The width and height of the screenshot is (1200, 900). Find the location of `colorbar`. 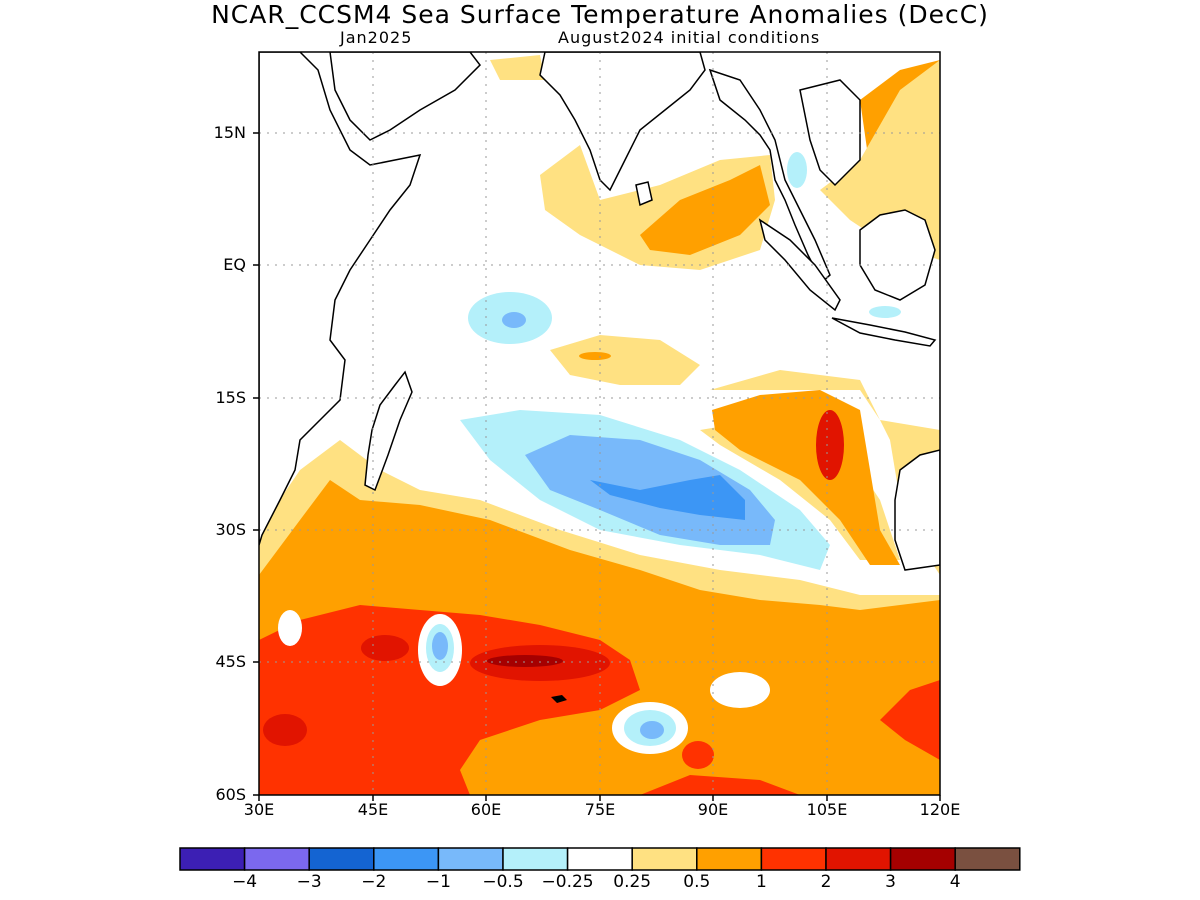

colorbar is located at coordinates (600, 859).